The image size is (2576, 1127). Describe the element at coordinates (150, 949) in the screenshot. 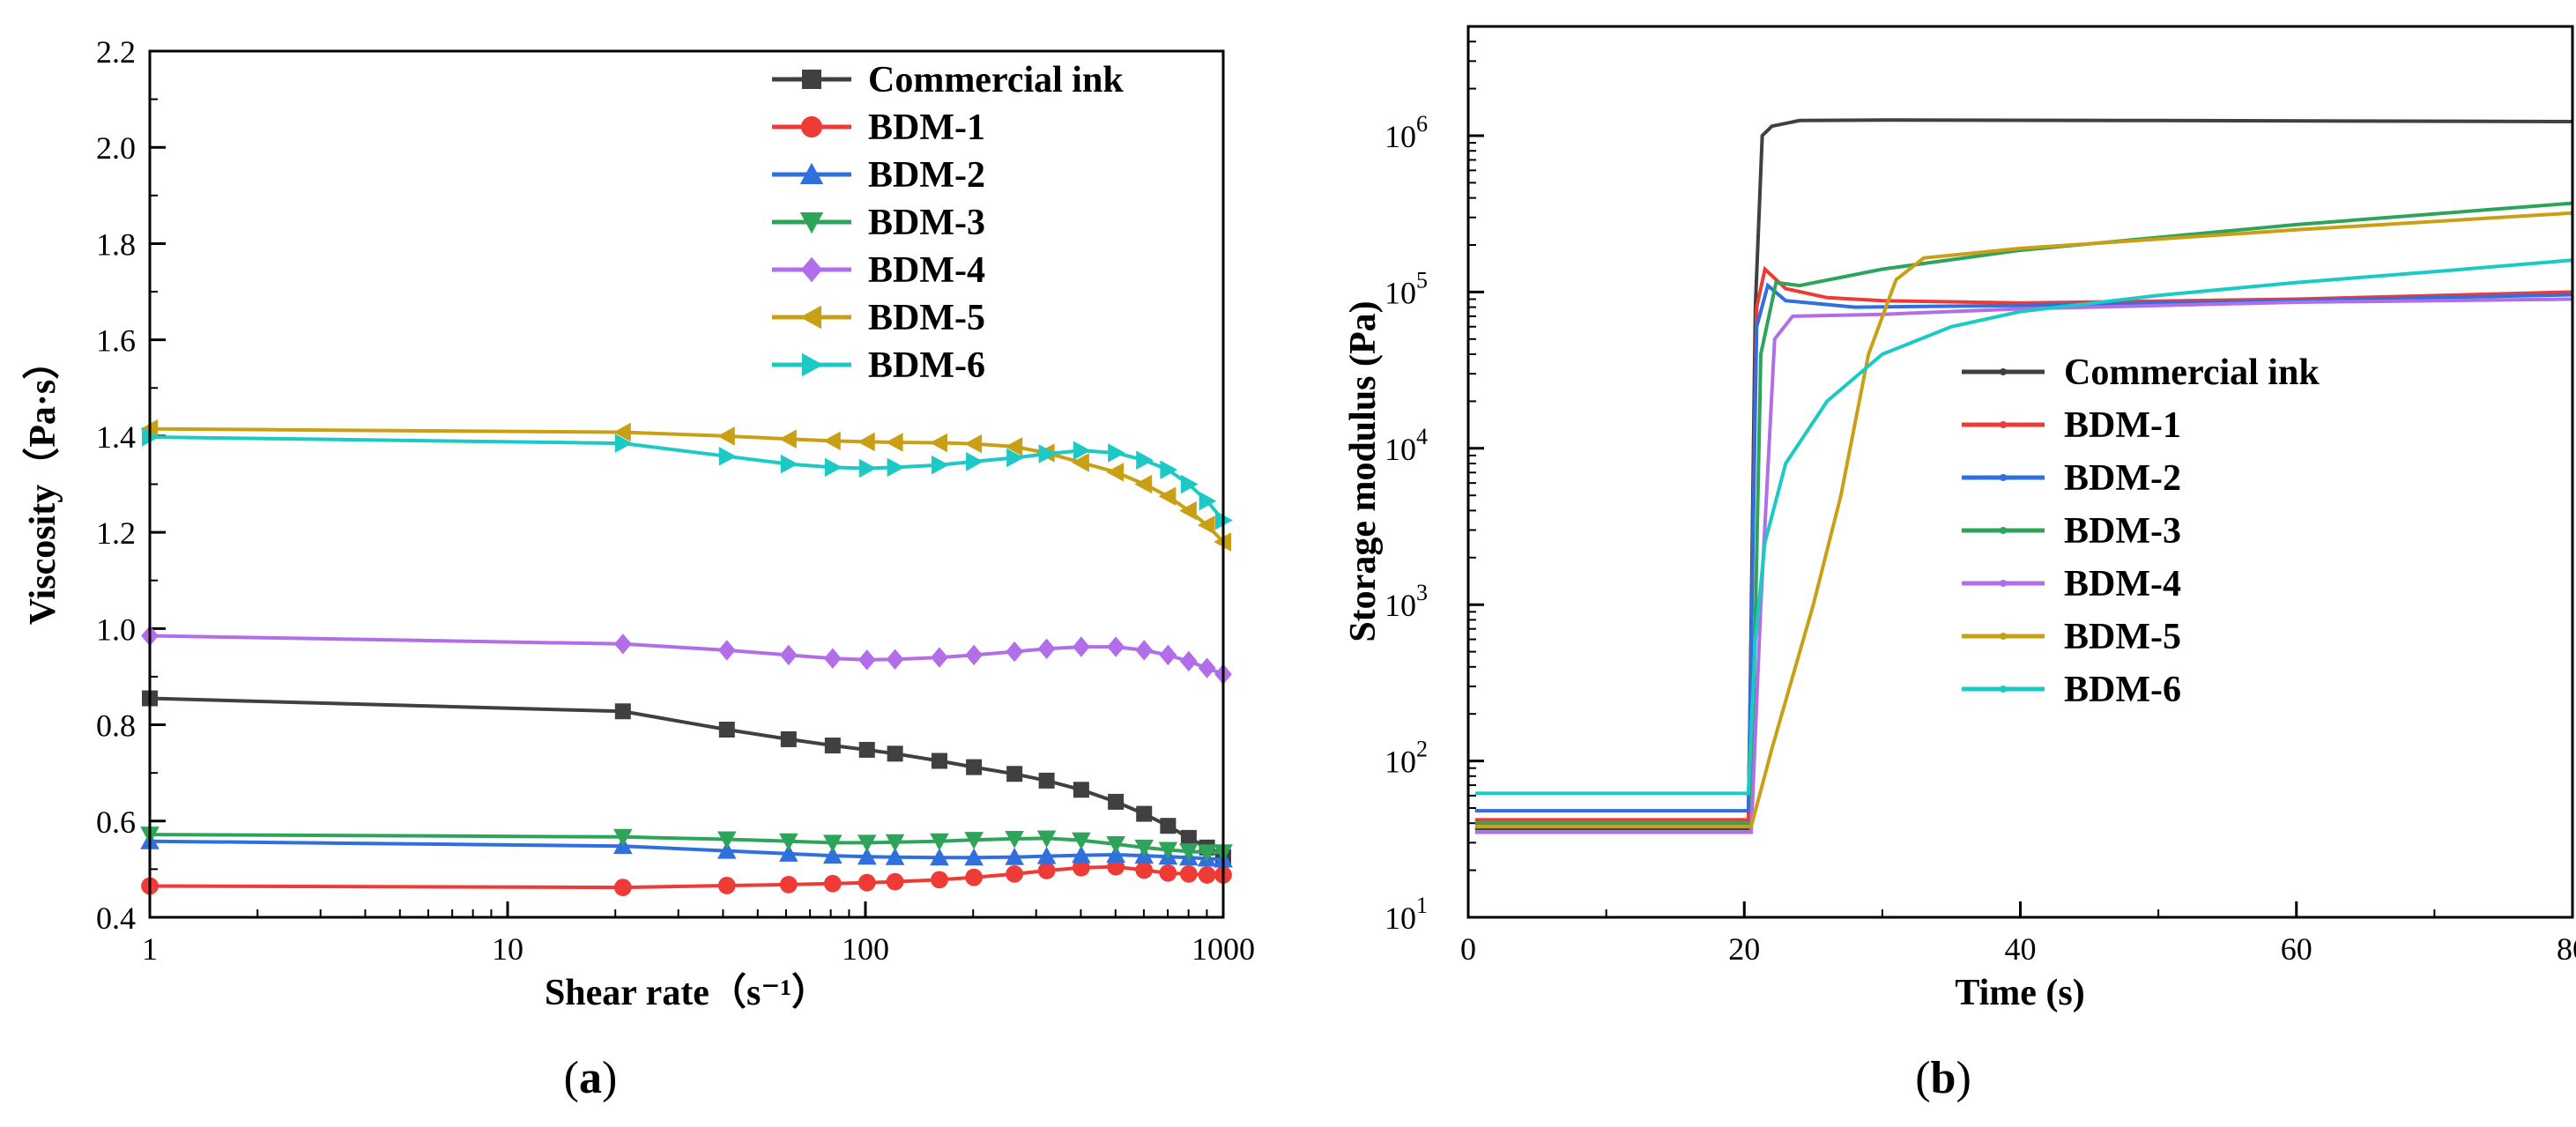

I see `x-tick-label: 1` at that location.